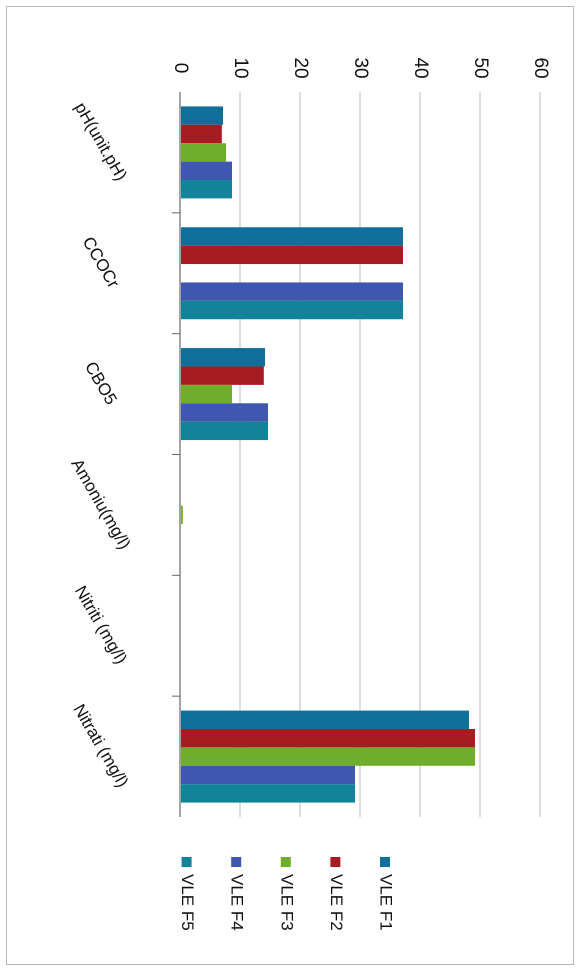 The height and width of the screenshot is (971, 580). I want to click on category-label-3: Amoniu(mg/l), so click(100, 503).